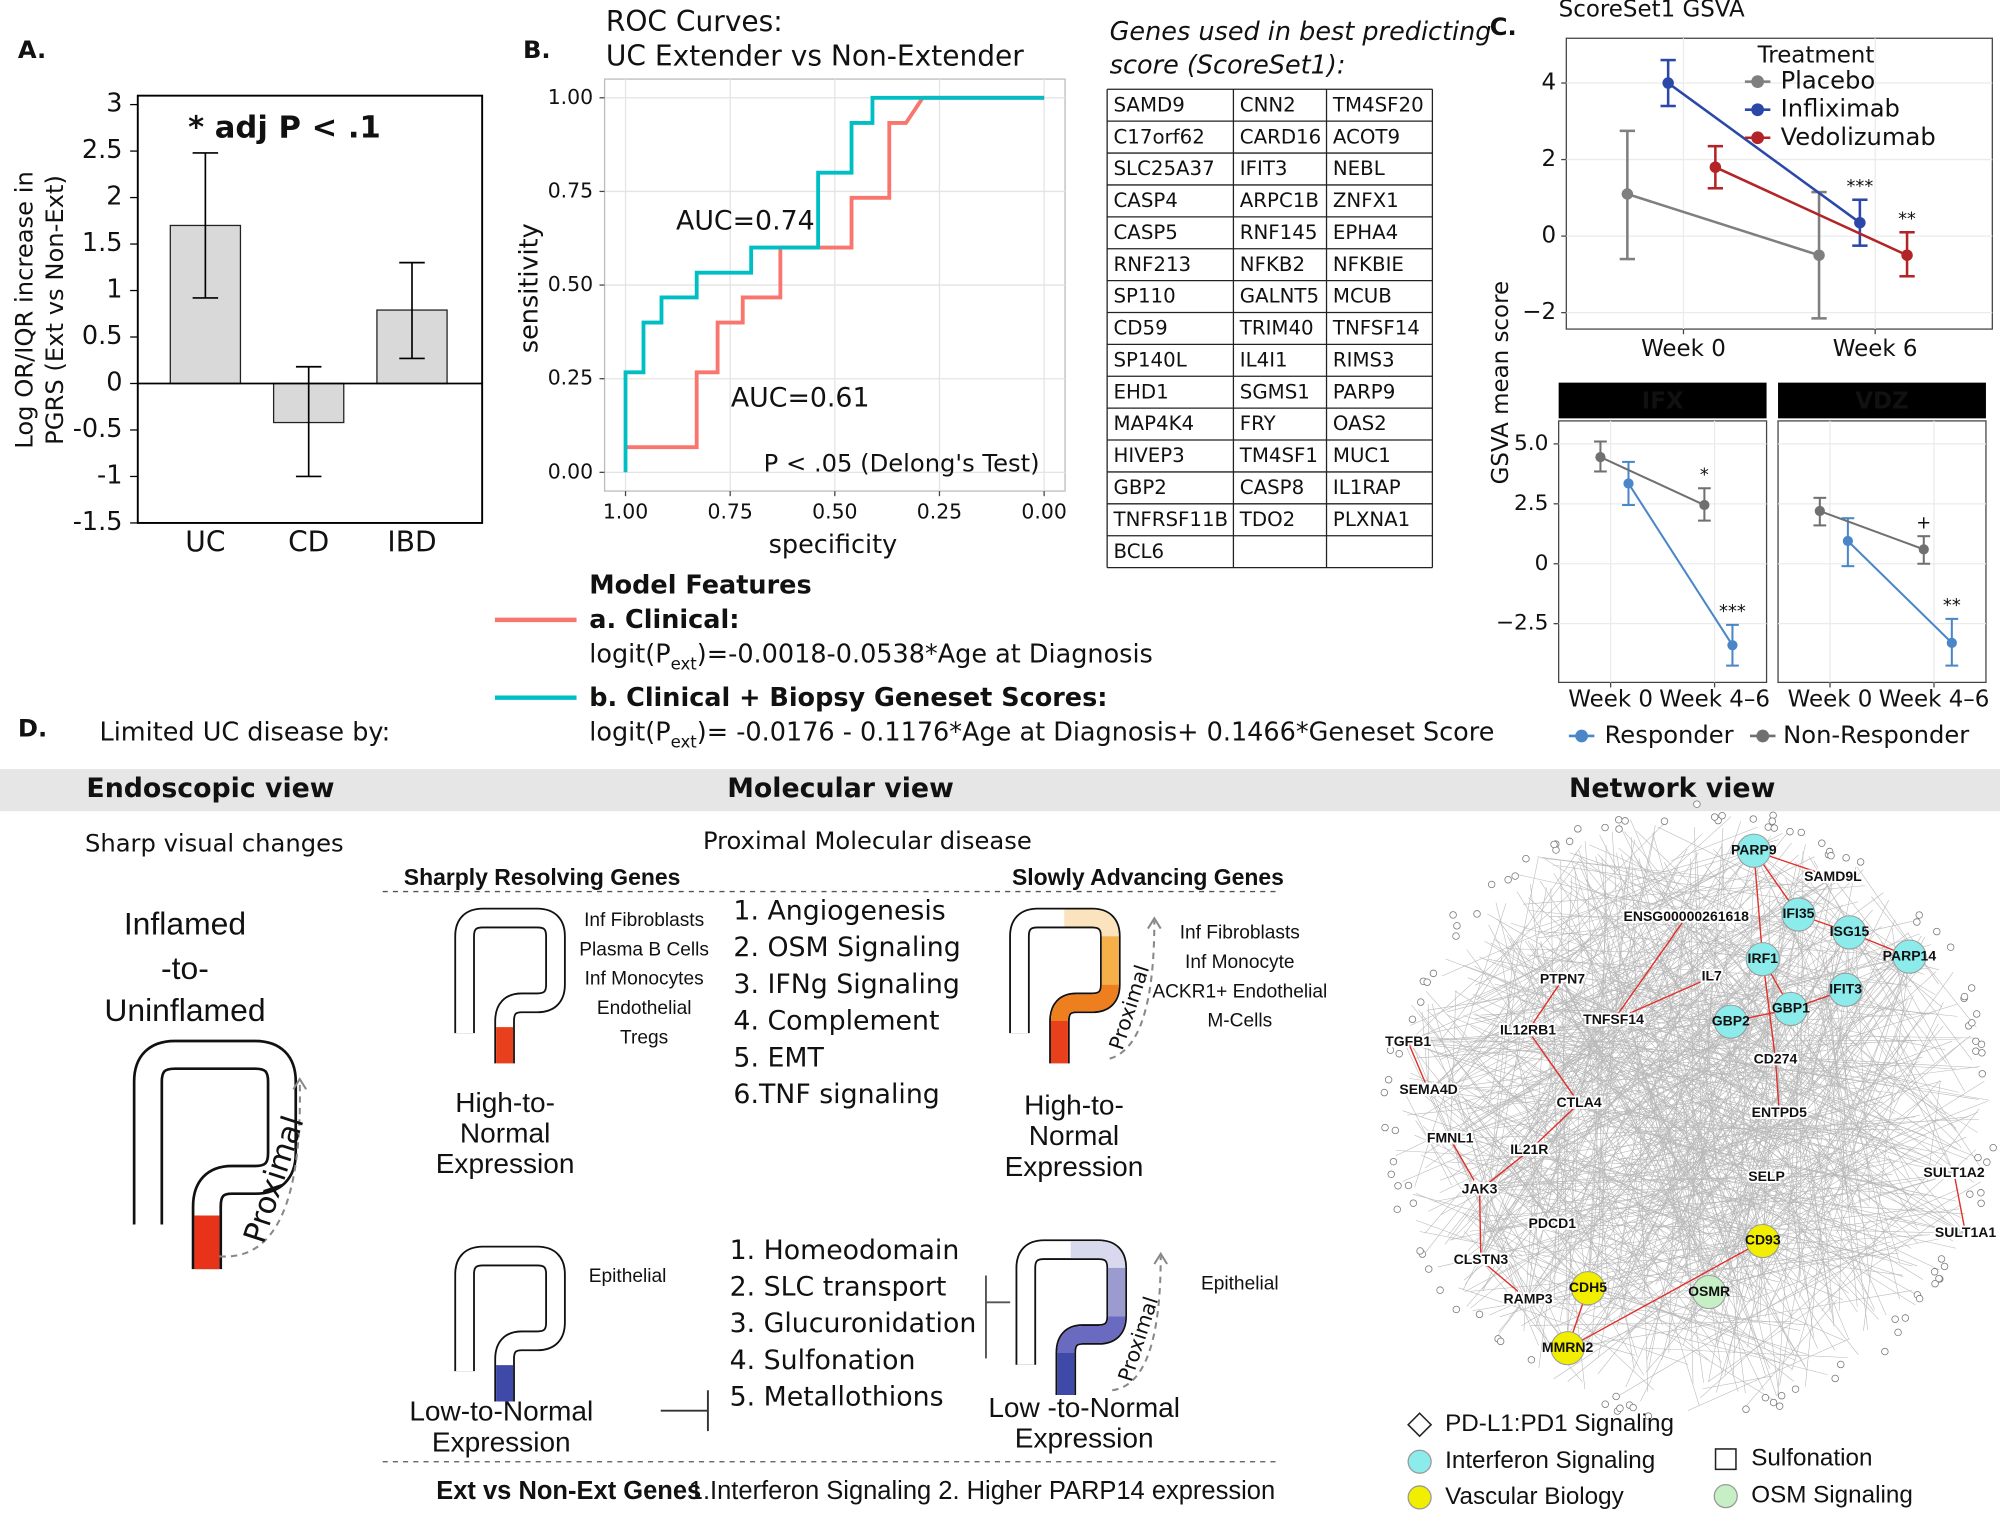  Describe the element at coordinates (846, 947) in the screenshot. I see `pathway: 2. OSM Signaling` at that location.